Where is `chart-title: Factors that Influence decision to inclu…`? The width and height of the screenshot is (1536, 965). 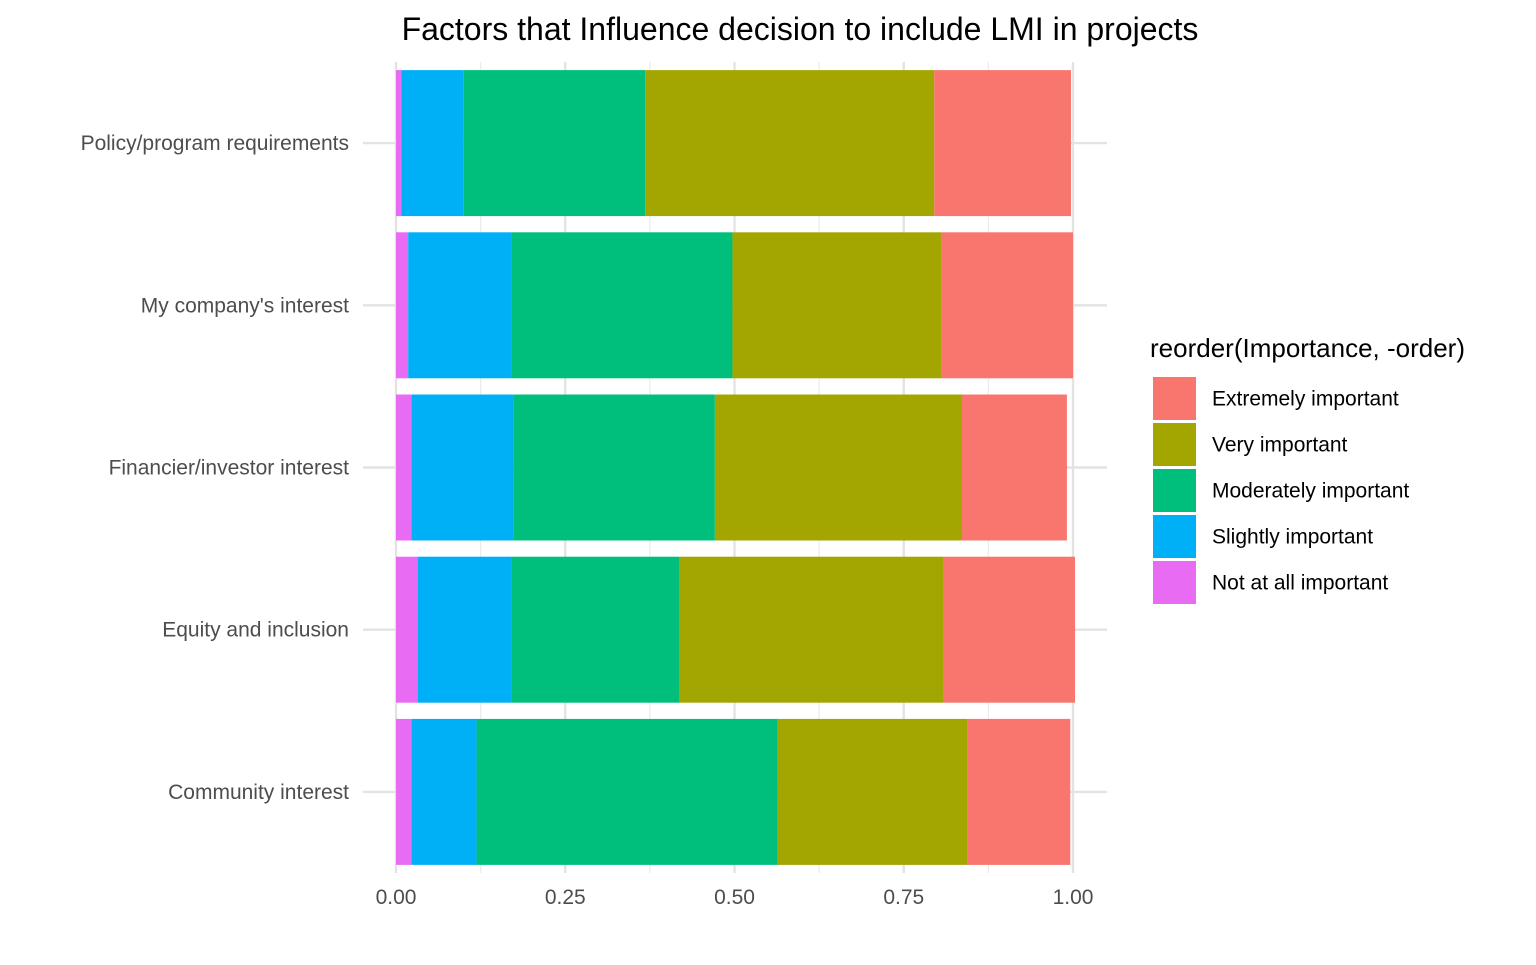 chart-title: Factors that Influence decision to inclu… is located at coordinates (800, 29).